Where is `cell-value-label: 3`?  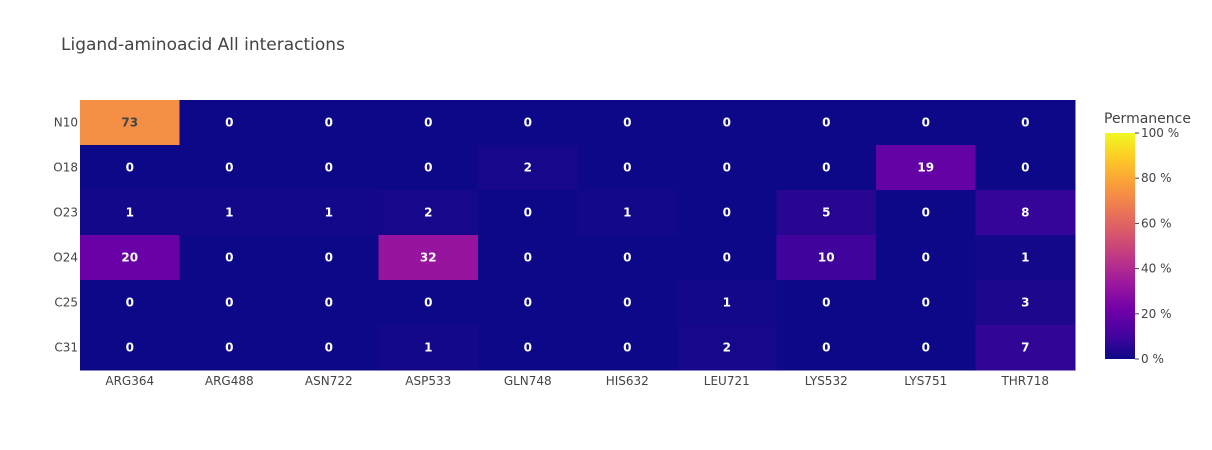 cell-value-label: 3 is located at coordinates (1025, 303).